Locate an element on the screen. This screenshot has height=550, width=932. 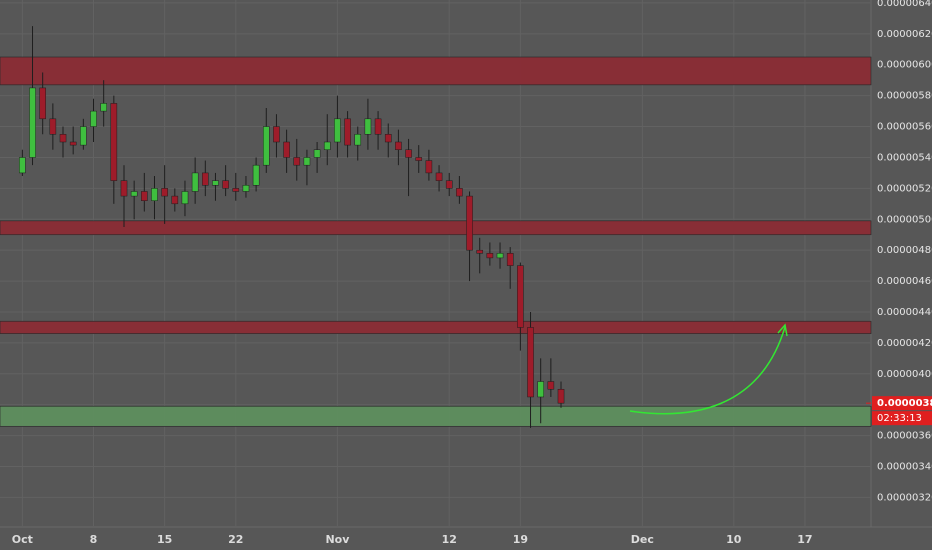
y-tick-label: 0.00000560 is located at coordinates (904, 127).